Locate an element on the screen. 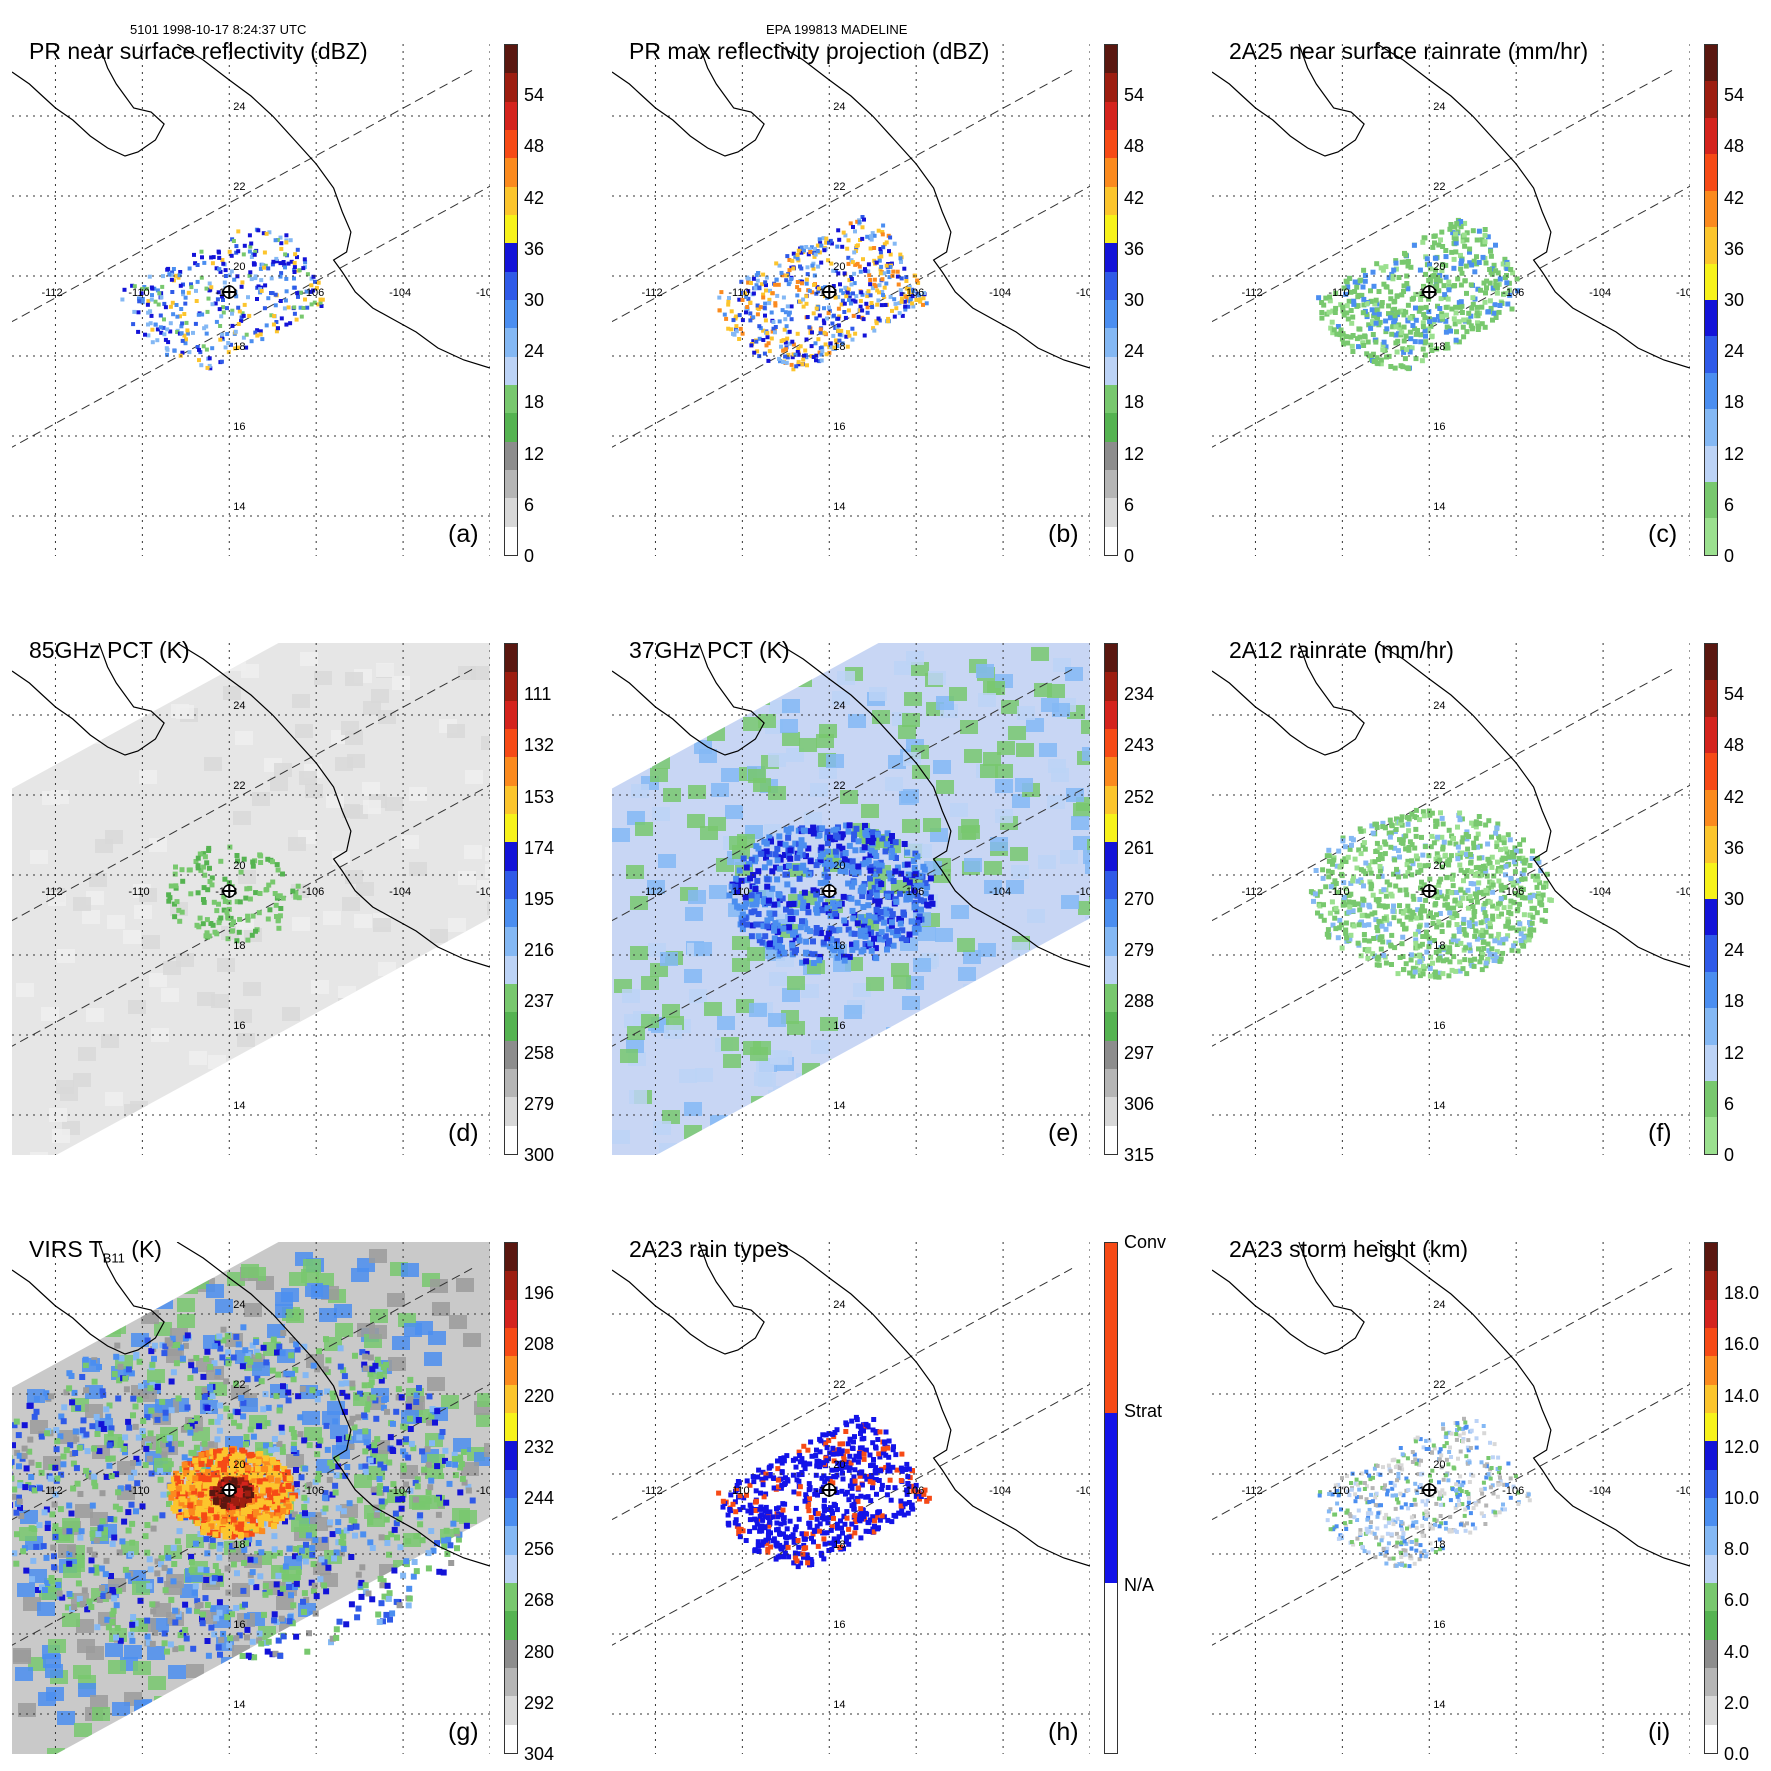 Image resolution: width=1771 pixels, height=1771 pixels. colorbar-tick-label: 12 is located at coordinates (1134, 453).